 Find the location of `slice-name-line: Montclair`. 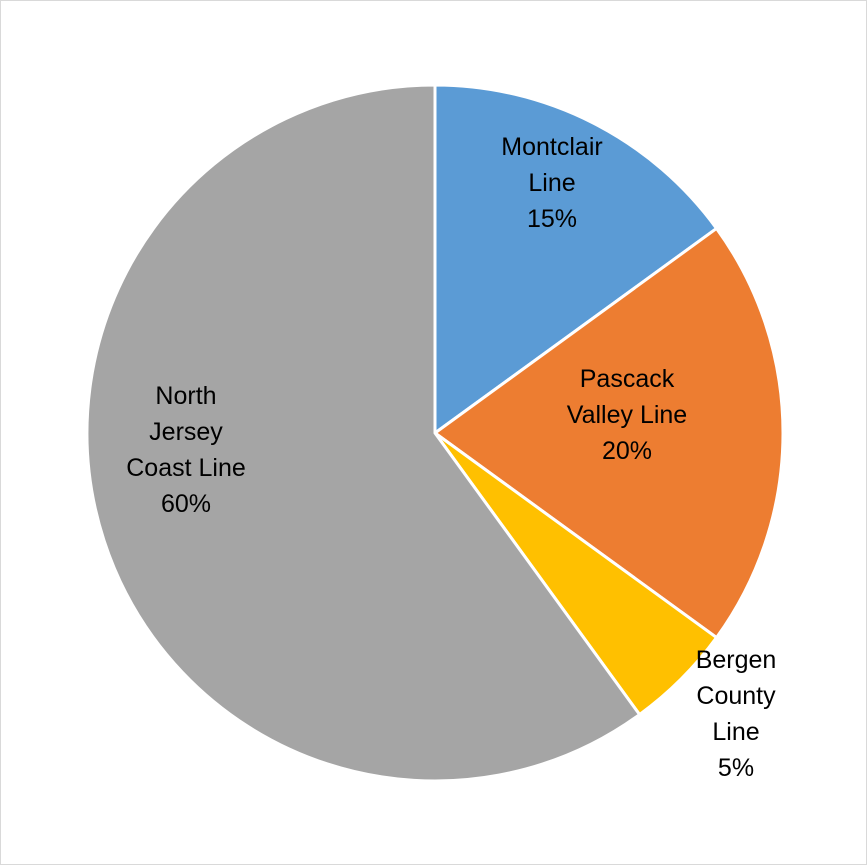

slice-name-line: Montclair is located at coordinates (551, 147).